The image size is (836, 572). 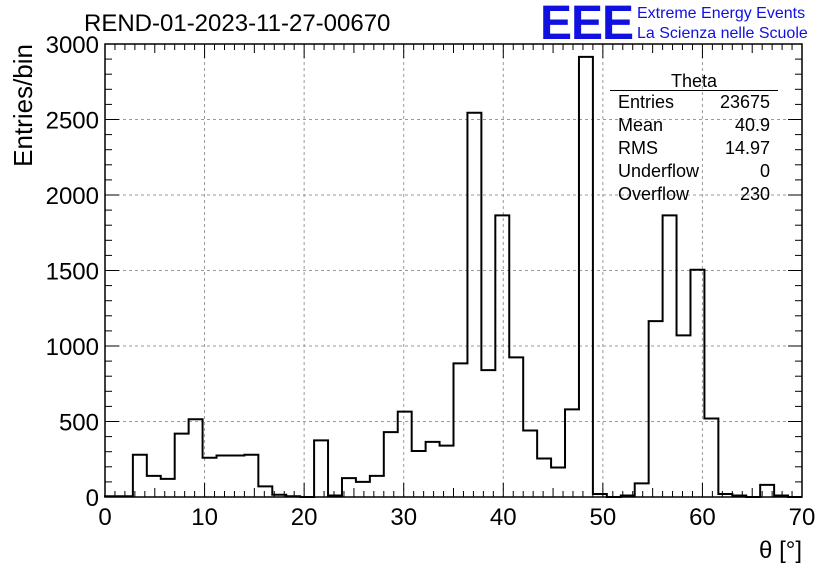 I want to click on y-tick-label: 0, so click(x=92, y=498).